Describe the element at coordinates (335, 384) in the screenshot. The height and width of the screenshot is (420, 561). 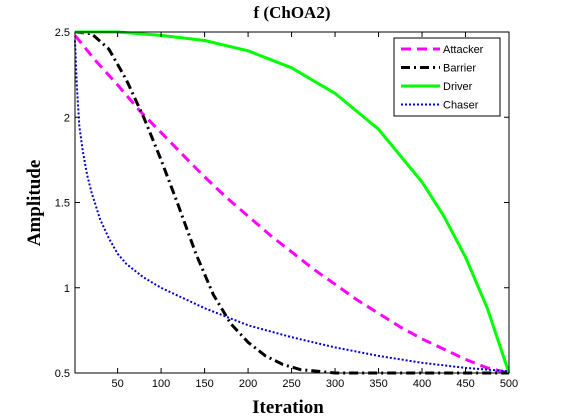
I see `x-tick-label: 300` at that location.